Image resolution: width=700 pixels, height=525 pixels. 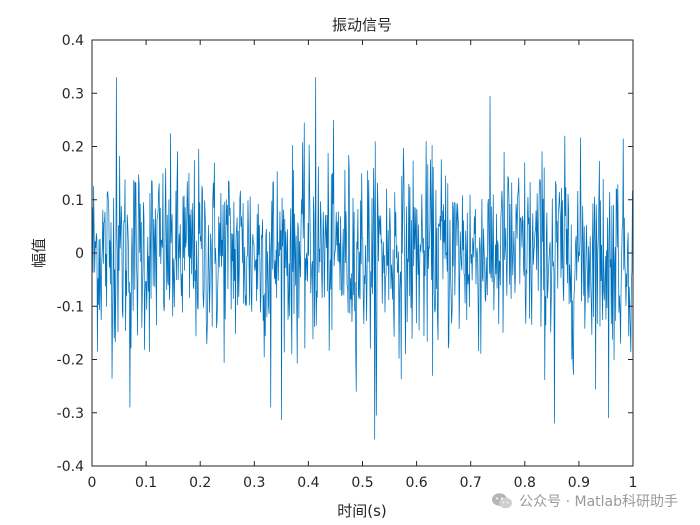 I want to click on wechat-icon, so click(x=502, y=501).